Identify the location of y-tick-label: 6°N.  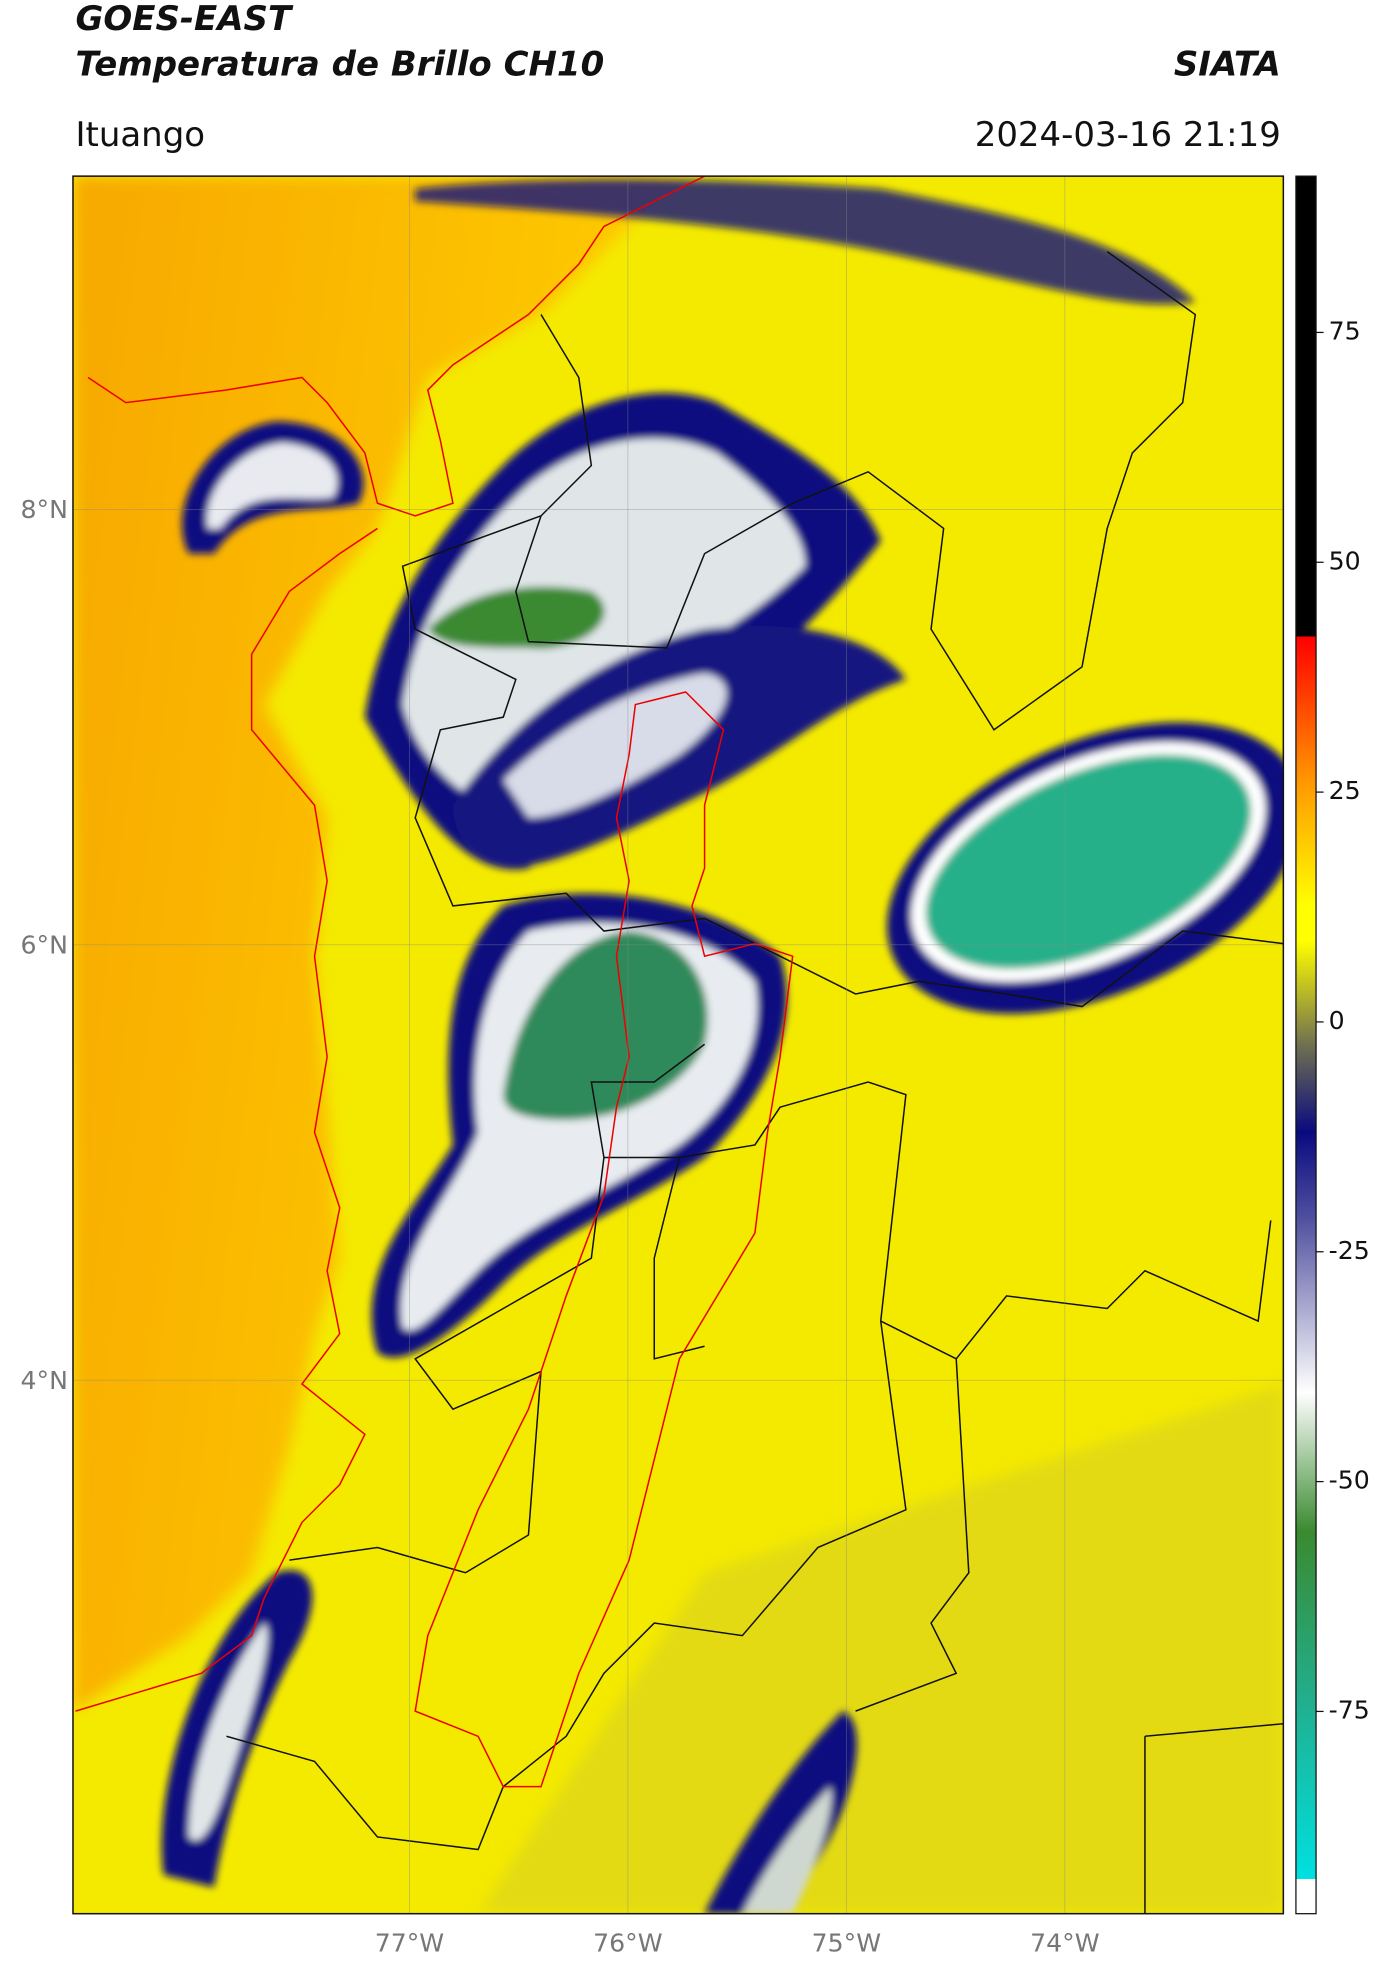
(44, 945).